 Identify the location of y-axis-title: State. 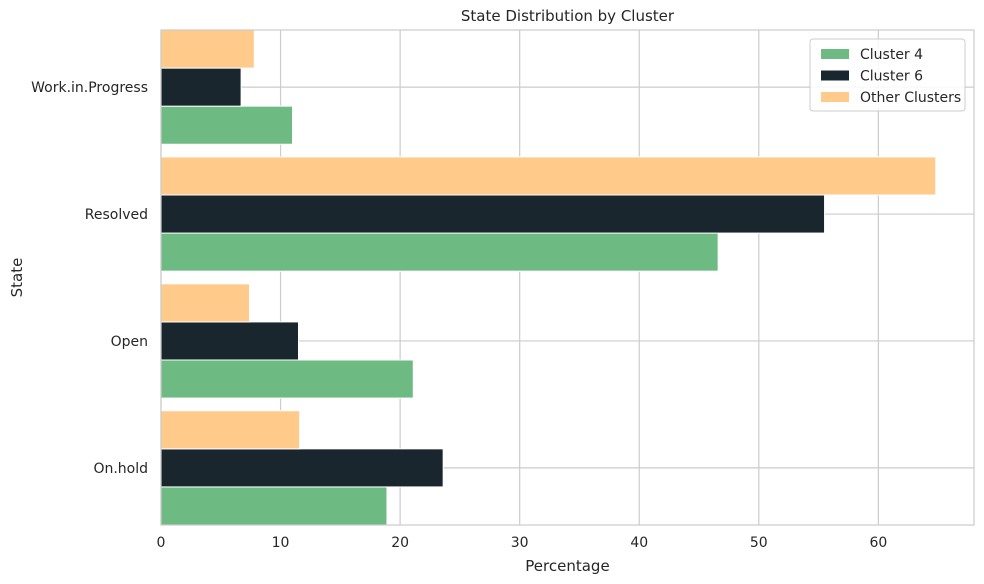
(17, 278).